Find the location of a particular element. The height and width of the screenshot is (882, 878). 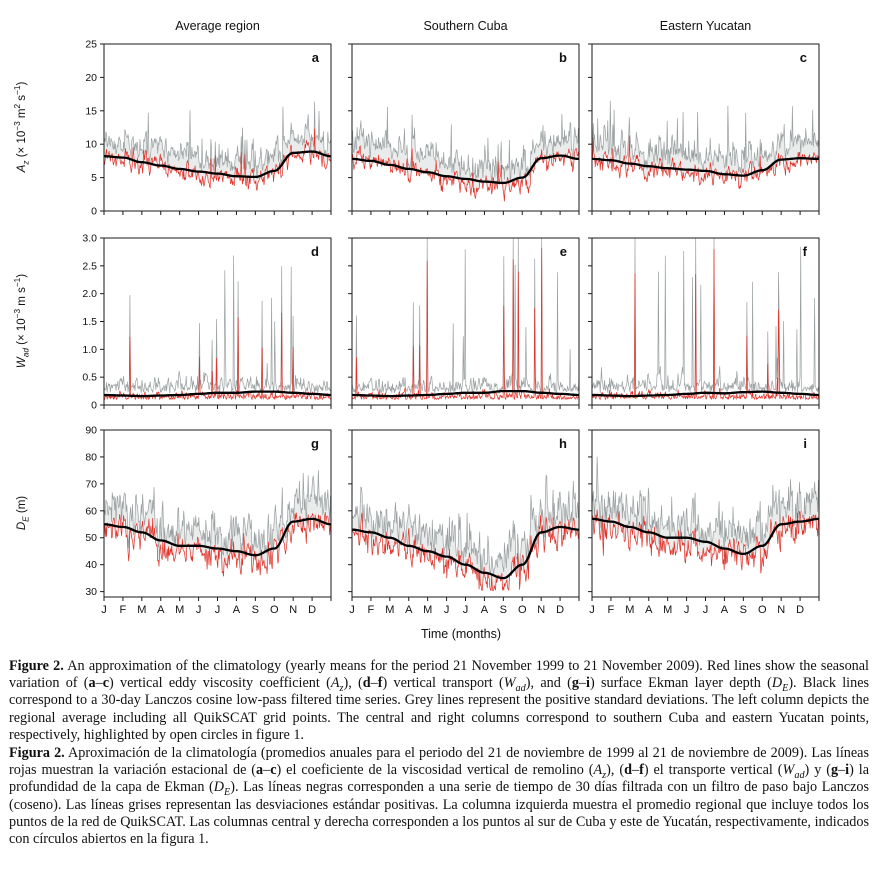

red-seasonal-line-b is located at coordinates (465, 173).